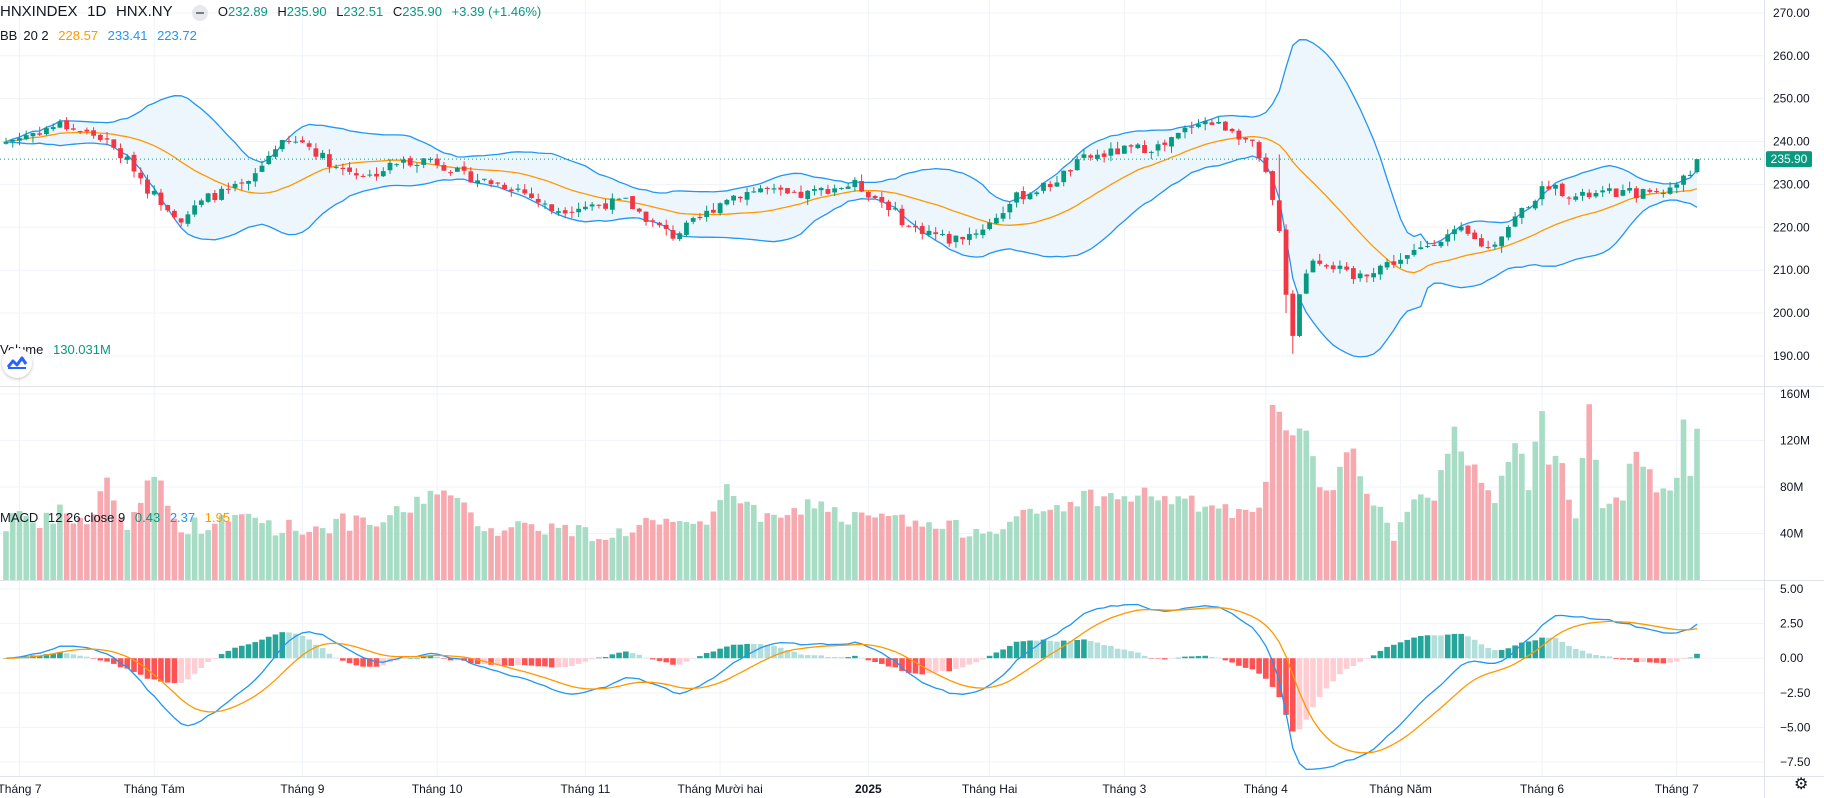 This screenshot has width=1824, height=798. Describe the element at coordinates (200, 12) in the screenshot. I see `minus-icon` at that location.